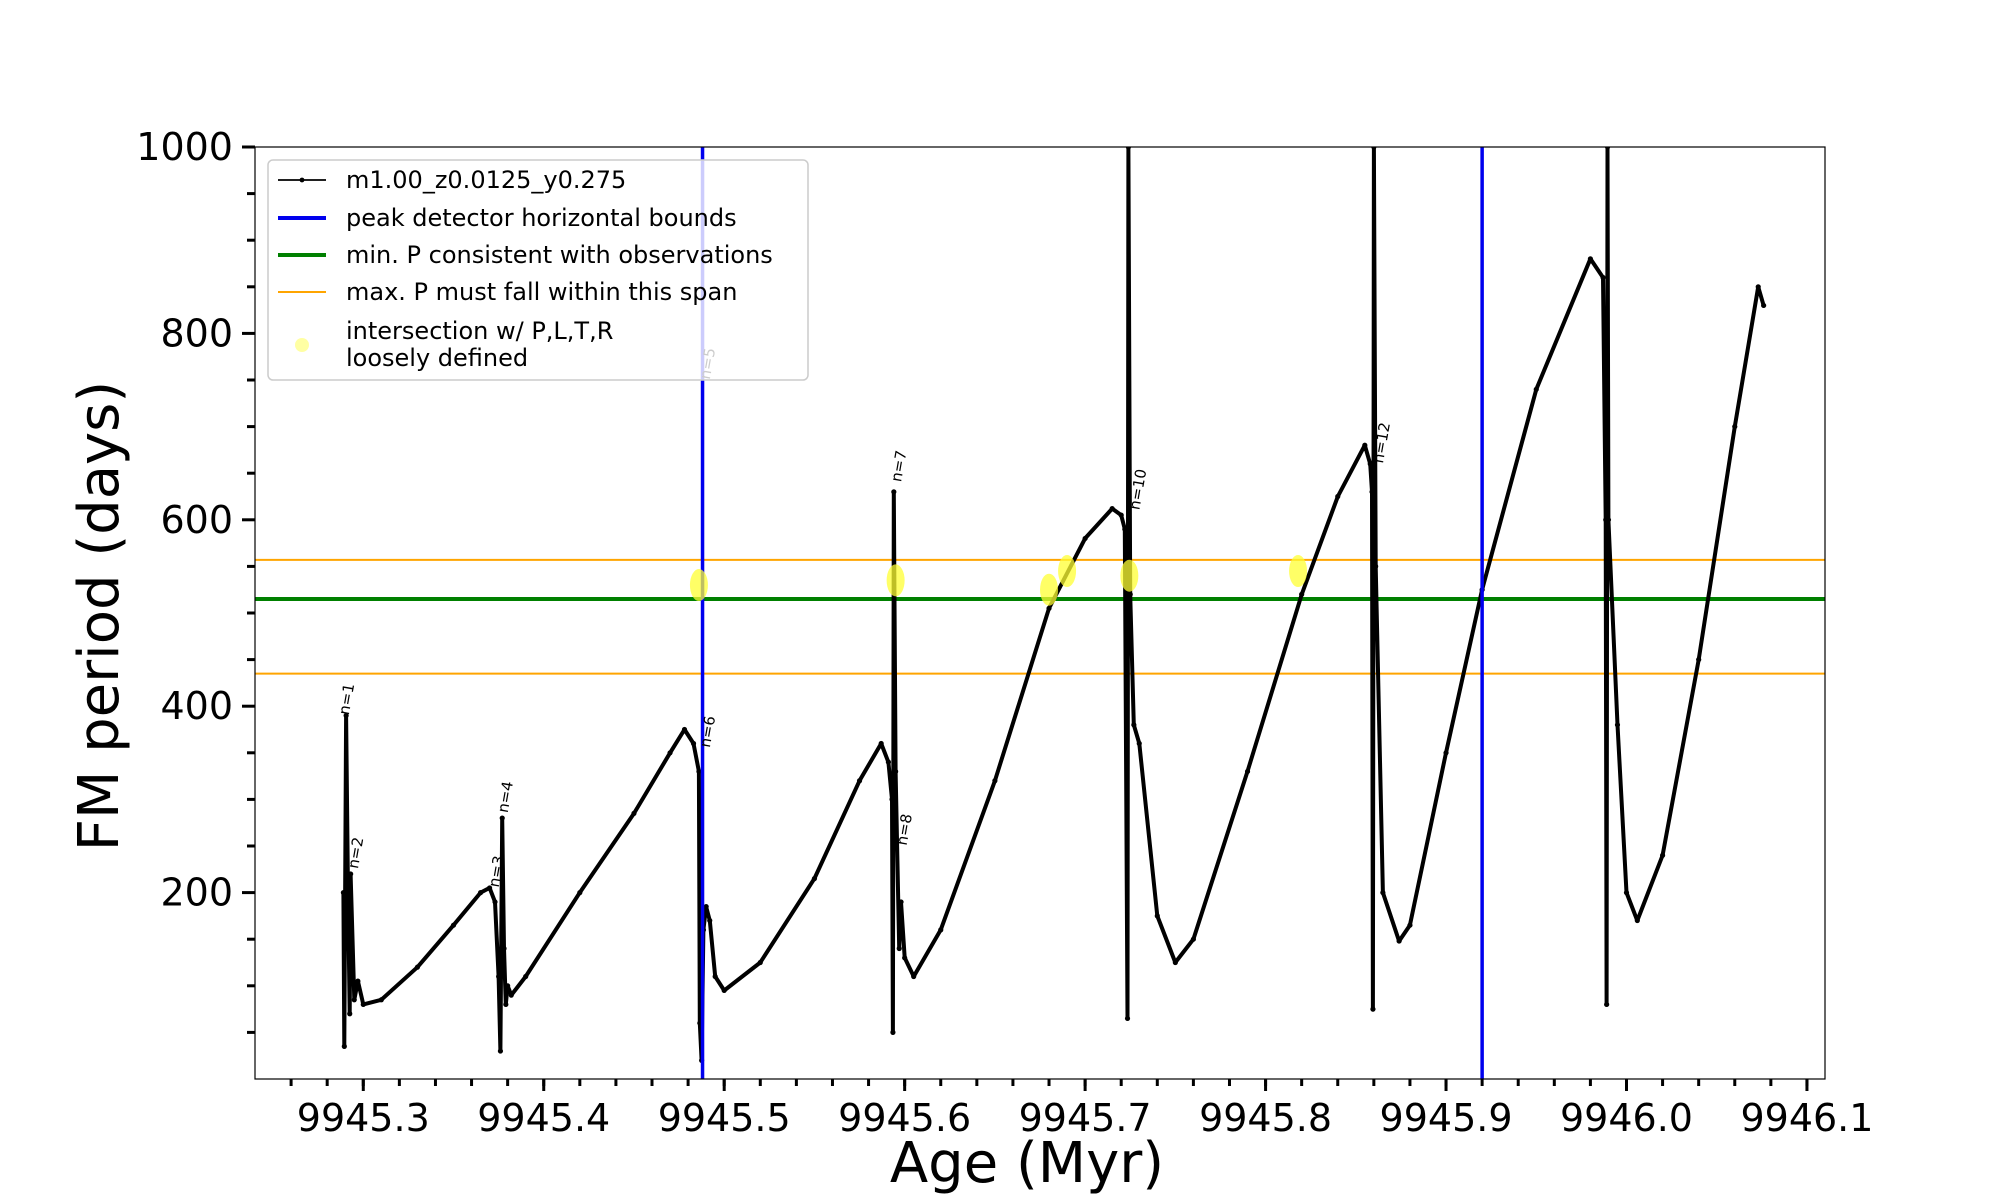 This screenshot has width=2000, height=1200. I want to click on annotation-6: n=6, so click(707, 732).